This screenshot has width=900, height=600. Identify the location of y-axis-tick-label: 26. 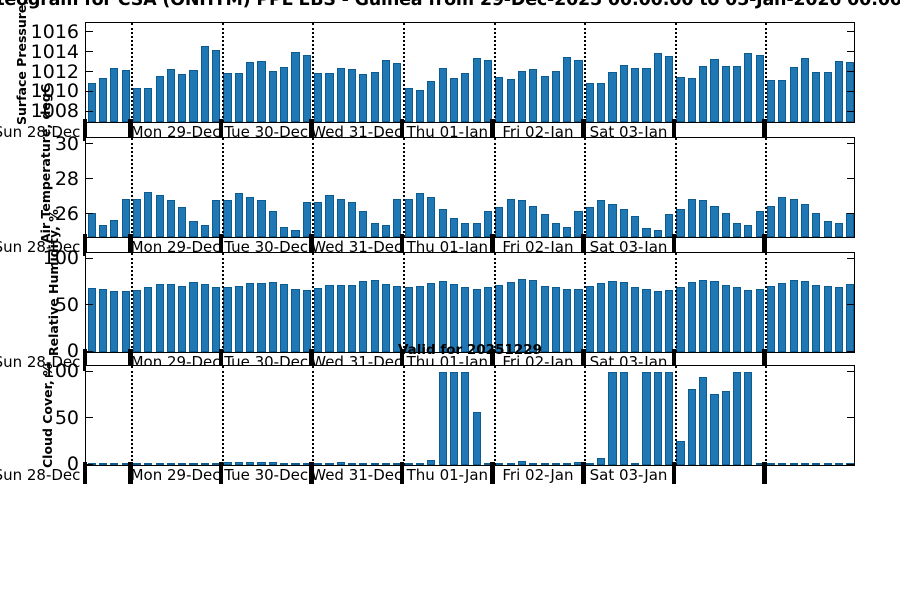
(66, 213).